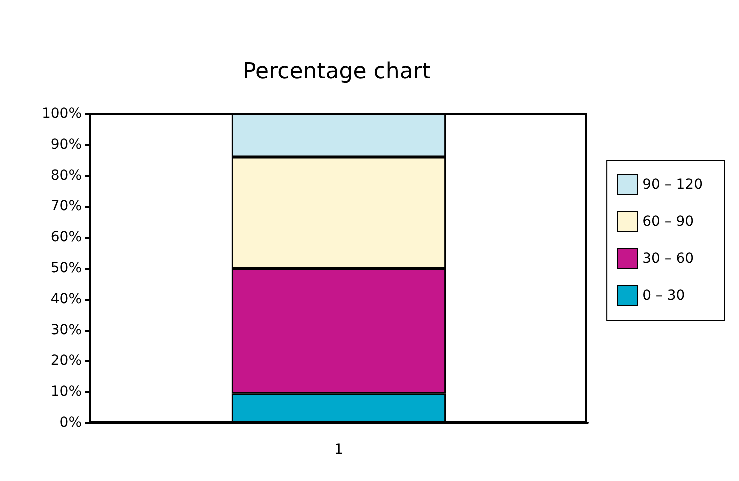 This screenshot has width=739, height=481. What do you see at coordinates (664, 296) in the screenshot?
I see `legend-label: 0 – 30` at bounding box center [664, 296].